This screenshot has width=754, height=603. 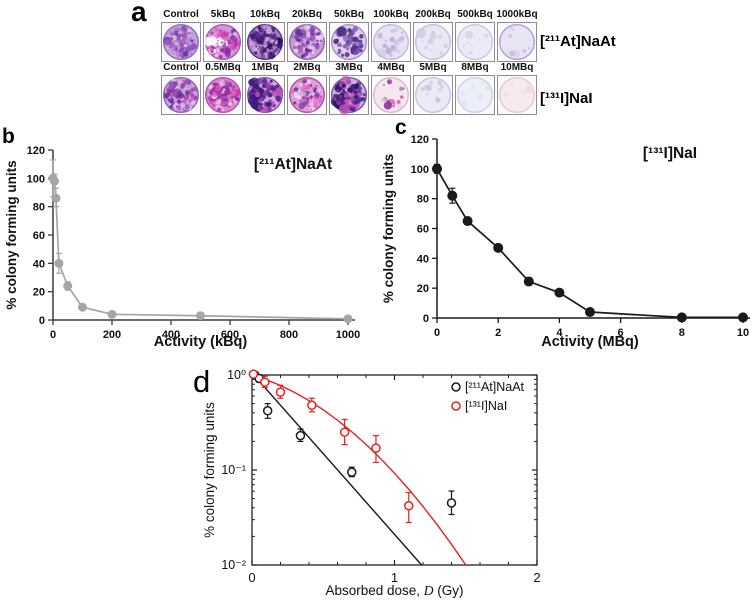 What do you see at coordinates (401, 127) in the screenshot?
I see `panel-c-label: c` at bounding box center [401, 127].